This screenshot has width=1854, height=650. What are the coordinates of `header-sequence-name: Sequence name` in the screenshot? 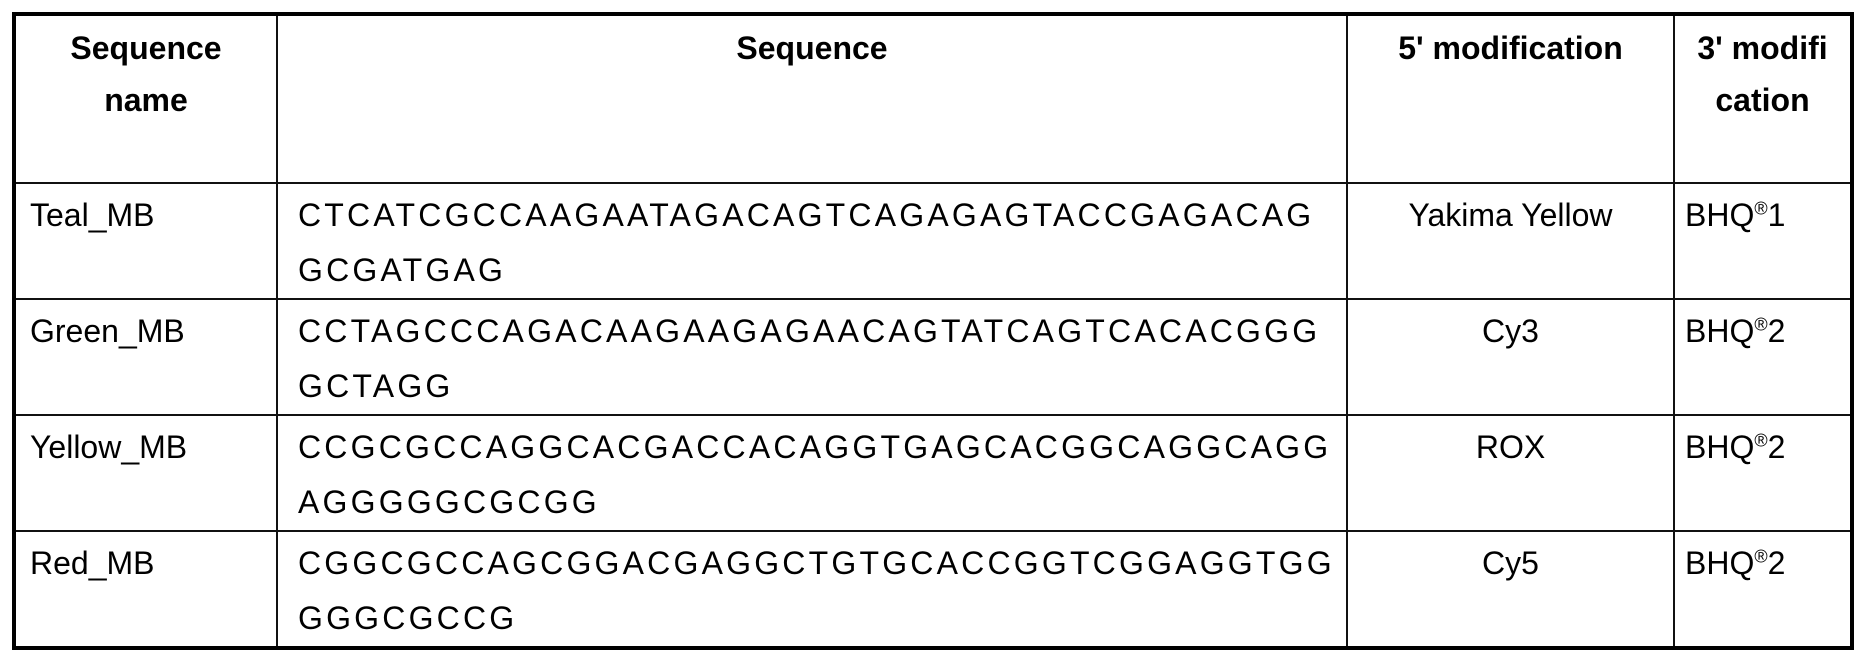 It's located at (145, 98).